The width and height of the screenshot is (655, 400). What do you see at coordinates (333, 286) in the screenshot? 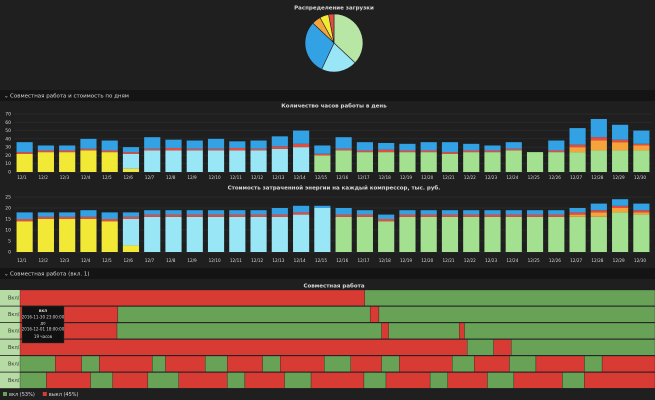
I see `panel-title: Совместная работа` at bounding box center [333, 286].